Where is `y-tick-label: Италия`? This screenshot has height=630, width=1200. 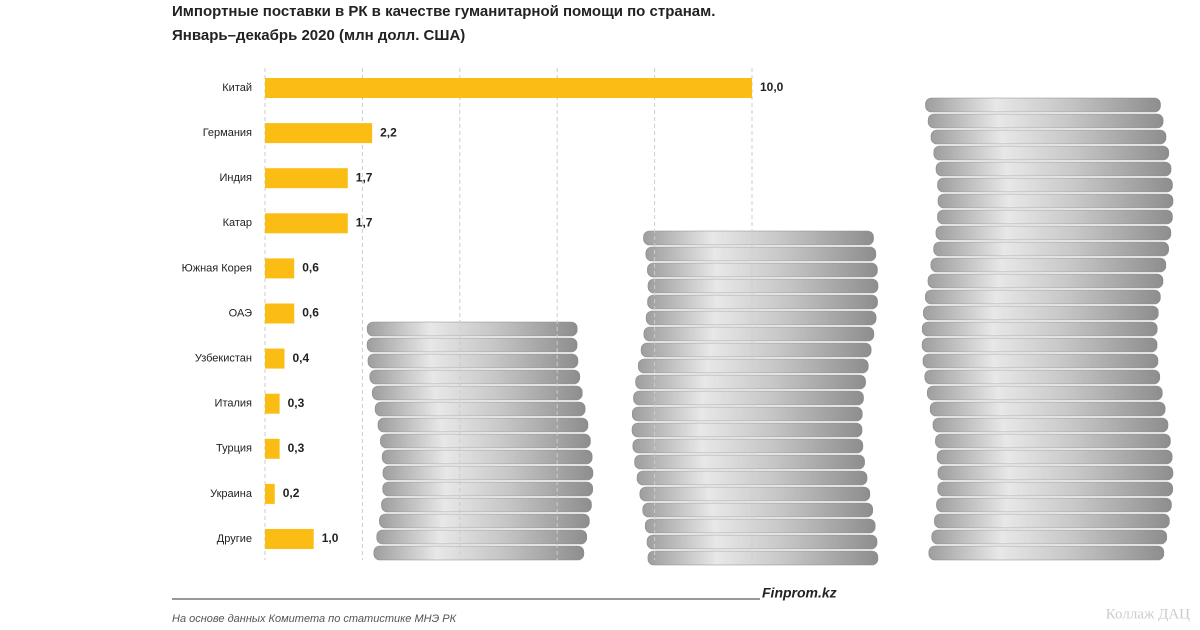
y-tick-label: Италия is located at coordinates (234, 404).